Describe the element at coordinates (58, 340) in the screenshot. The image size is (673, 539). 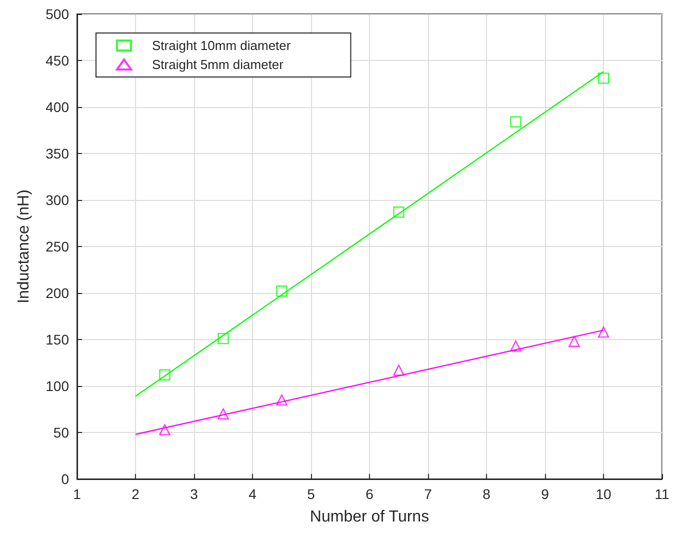
I see `y-tick-label: 150` at that location.